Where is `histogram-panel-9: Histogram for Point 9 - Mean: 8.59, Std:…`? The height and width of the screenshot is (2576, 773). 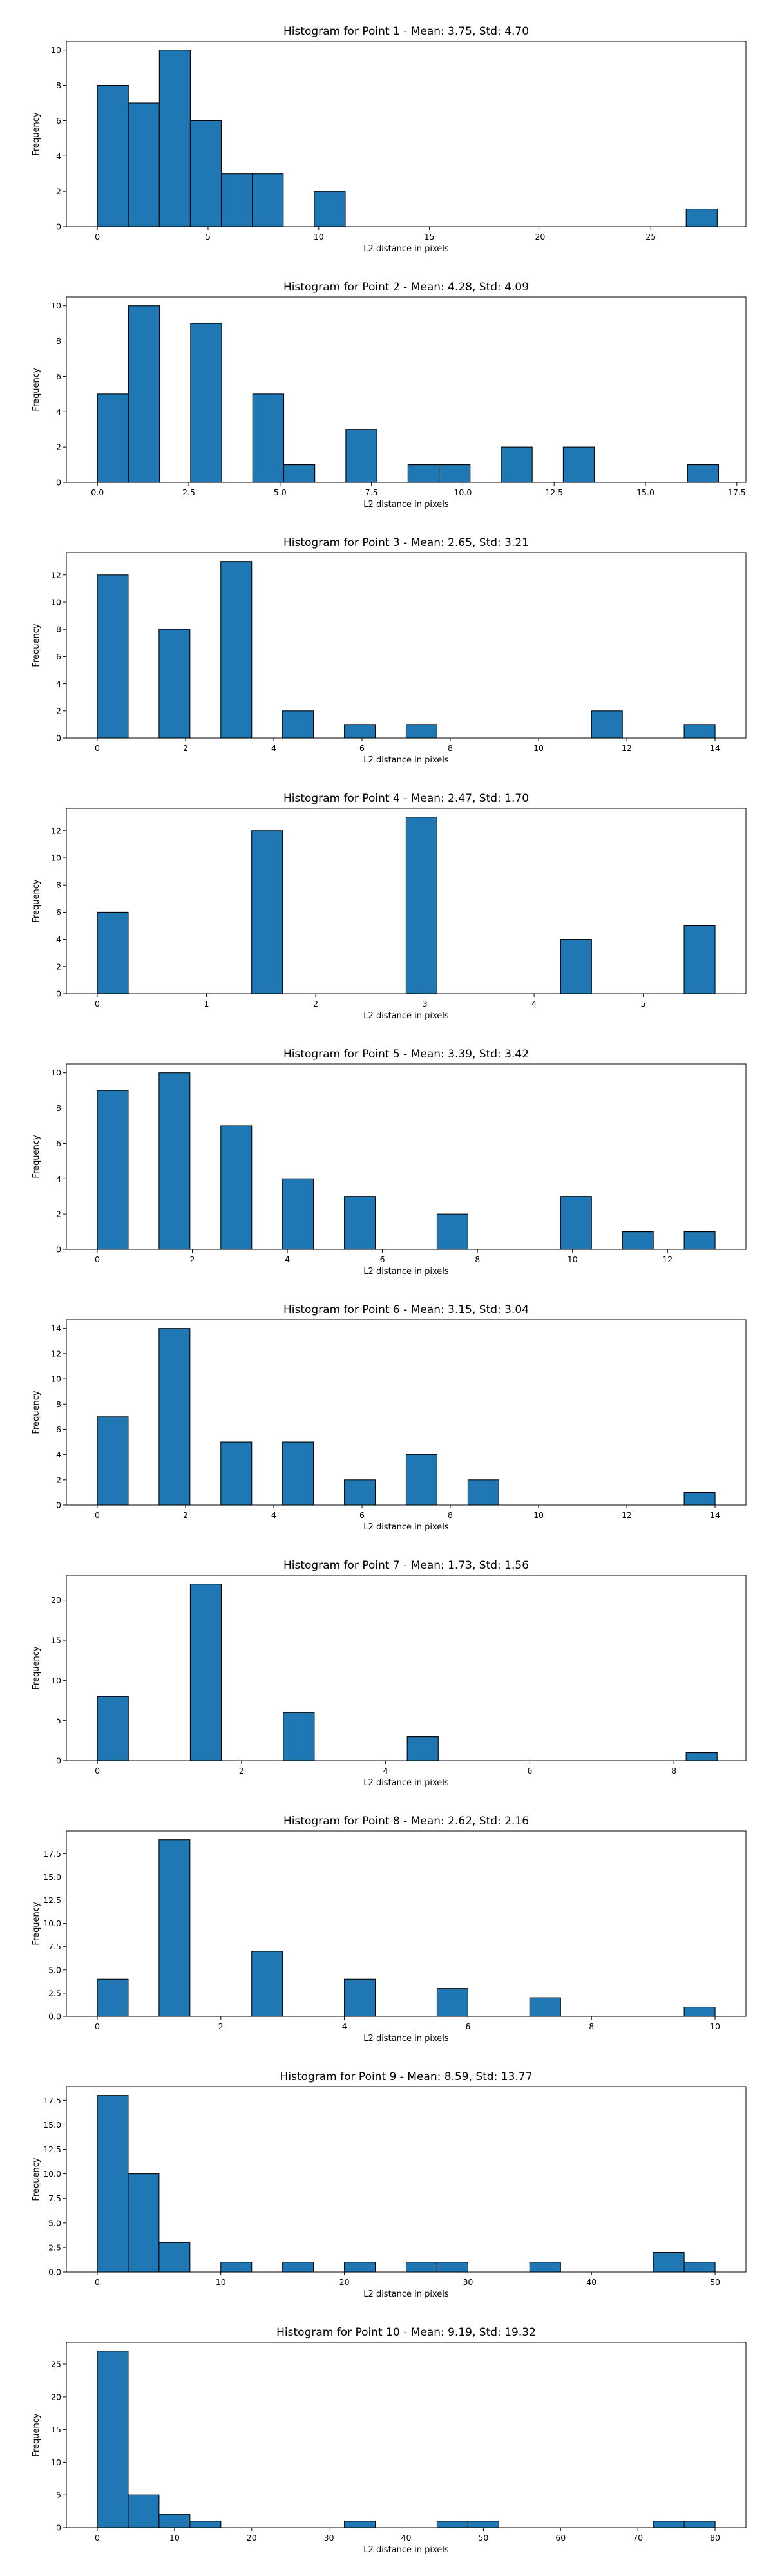
histogram-panel-9: Histogram for Point 9 - Mean: 8.59, Std:… is located at coordinates (389, 2184).